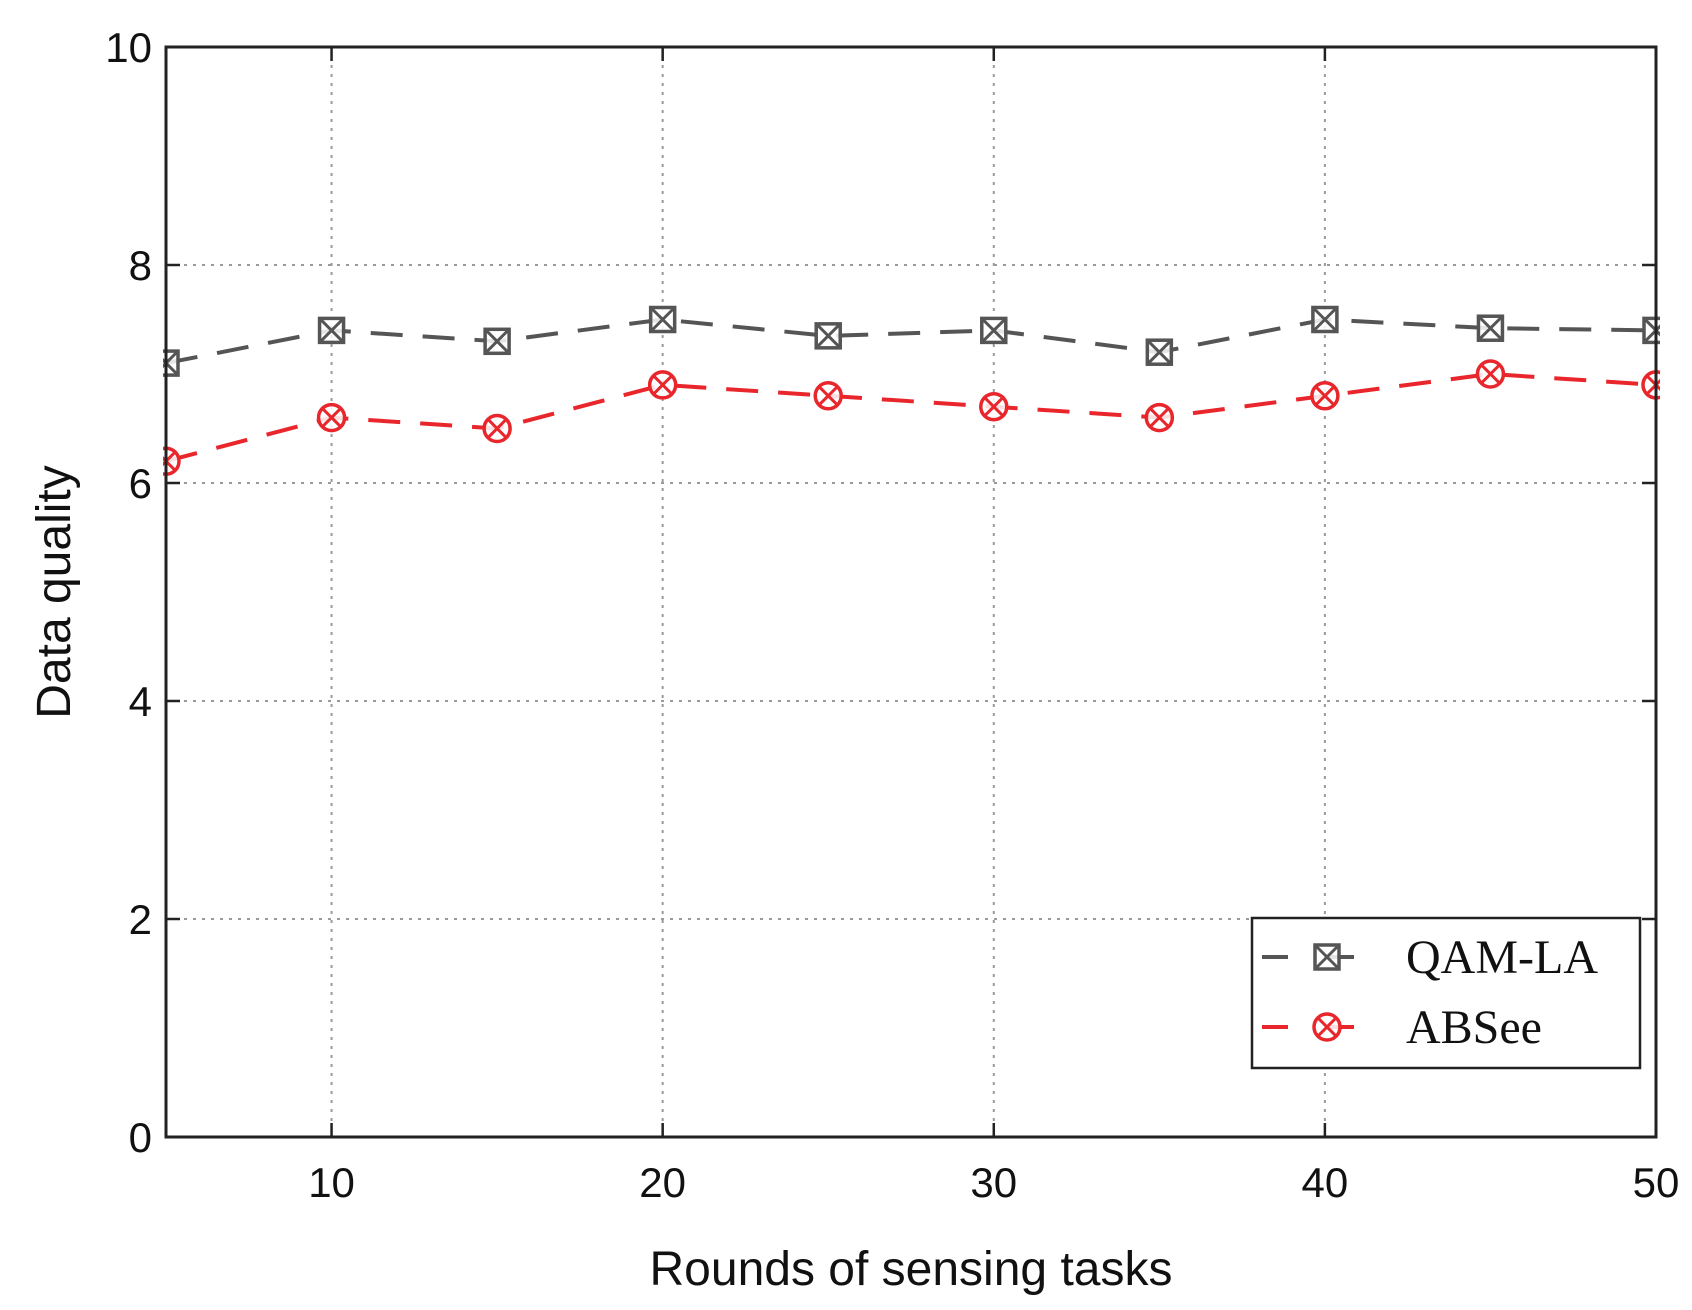 Image resolution: width=1692 pixels, height=1310 pixels. Describe the element at coordinates (140, 919) in the screenshot. I see `y-tick-label: 2` at that location.